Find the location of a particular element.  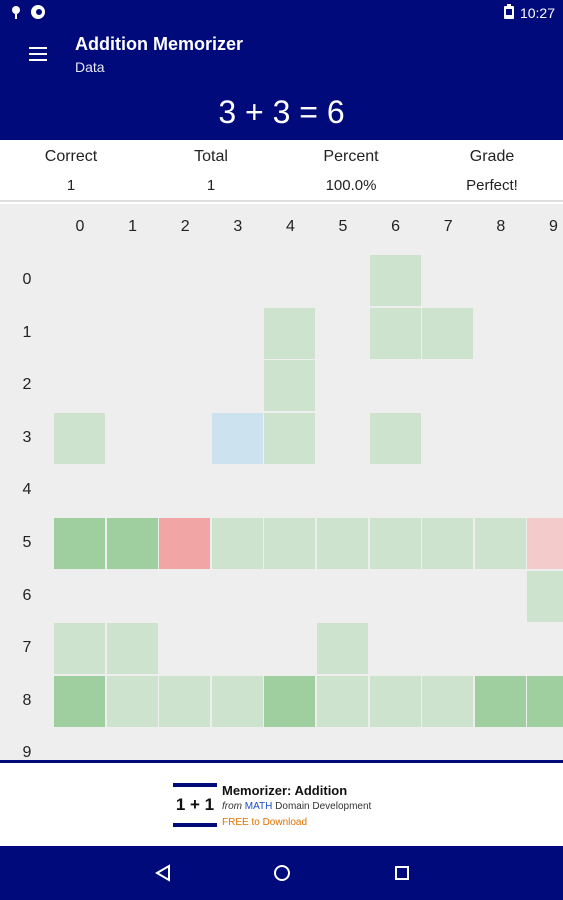

app-bar: Addition Memorizer Data is located at coordinates (281, 54).